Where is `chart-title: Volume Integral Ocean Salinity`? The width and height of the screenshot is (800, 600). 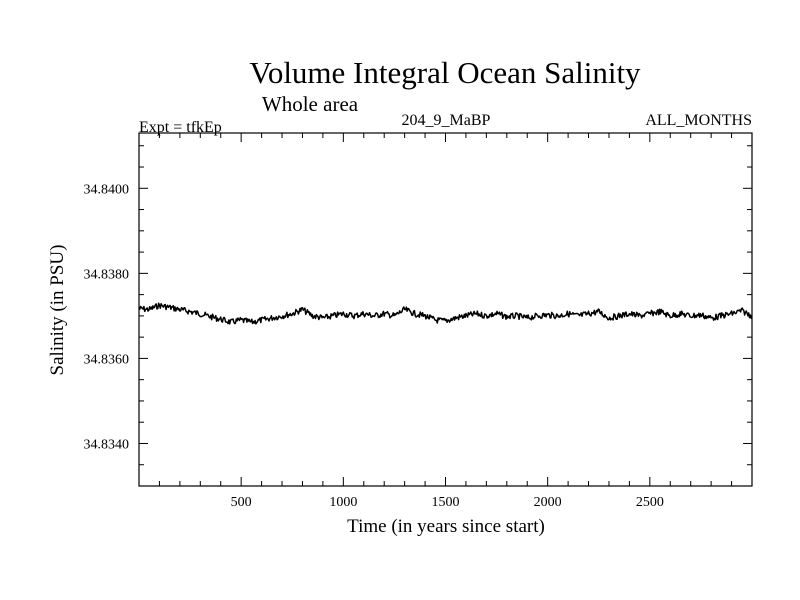
chart-title: Volume Integral Ocean Salinity is located at coordinates (445, 72).